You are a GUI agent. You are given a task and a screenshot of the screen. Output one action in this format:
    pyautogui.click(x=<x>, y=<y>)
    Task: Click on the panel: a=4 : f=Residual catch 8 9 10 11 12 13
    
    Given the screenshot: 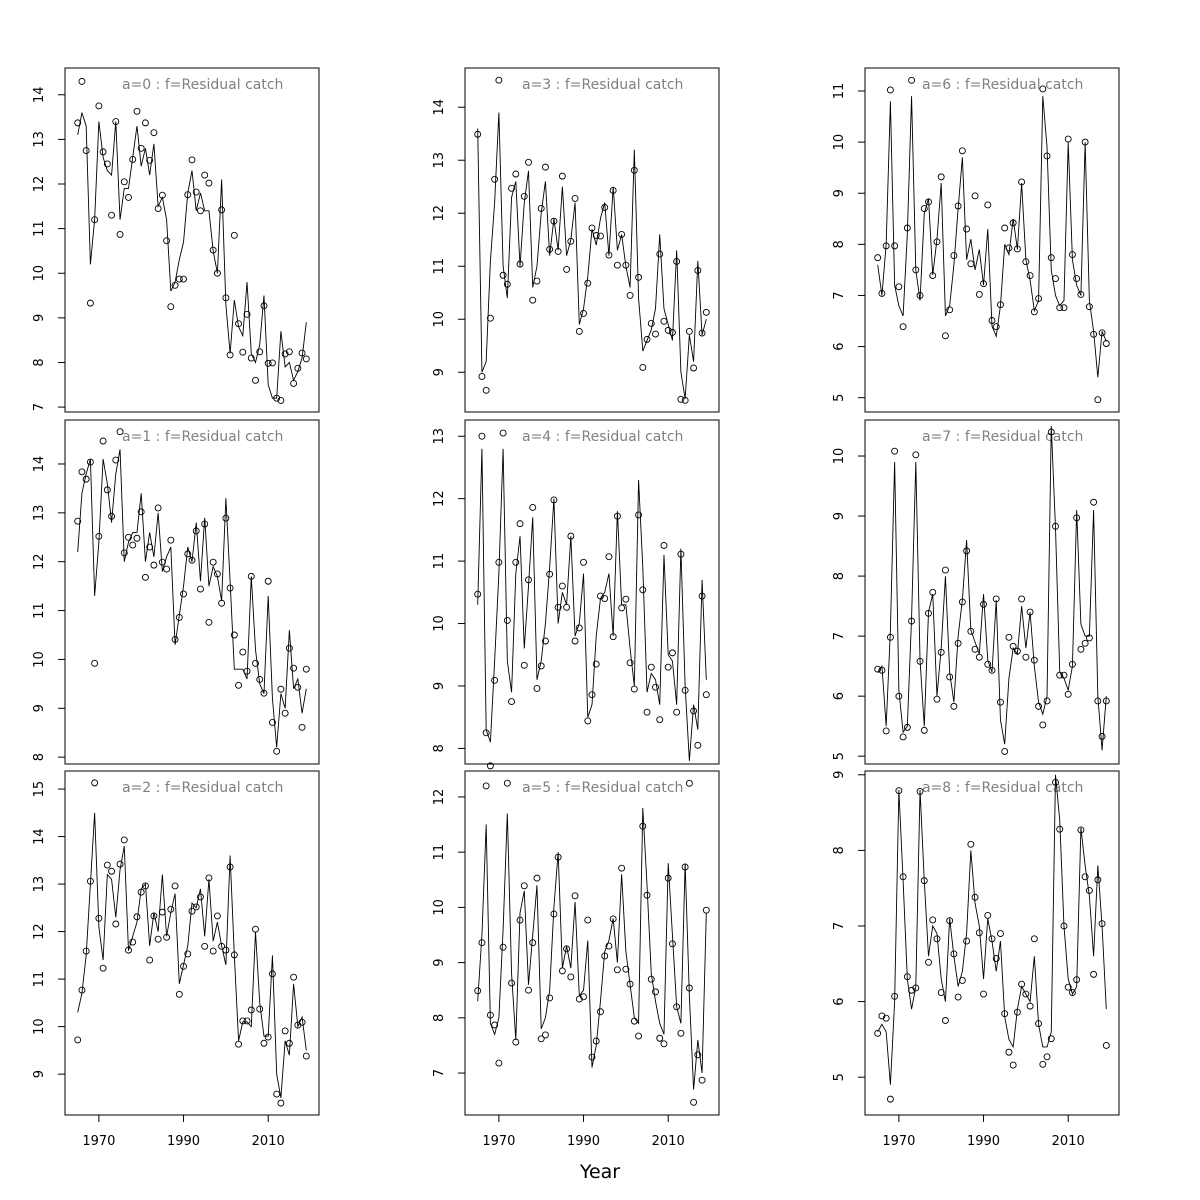 What is the action you would take?
    pyautogui.click(x=576, y=603)
    